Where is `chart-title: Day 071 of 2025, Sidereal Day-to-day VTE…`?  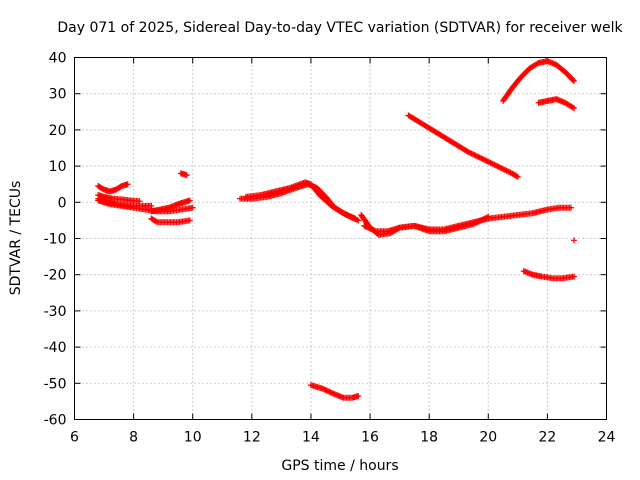 chart-title: Day 071 of 2025, Sidereal Day-to-day VTE… is located at coordinates (340, 28).